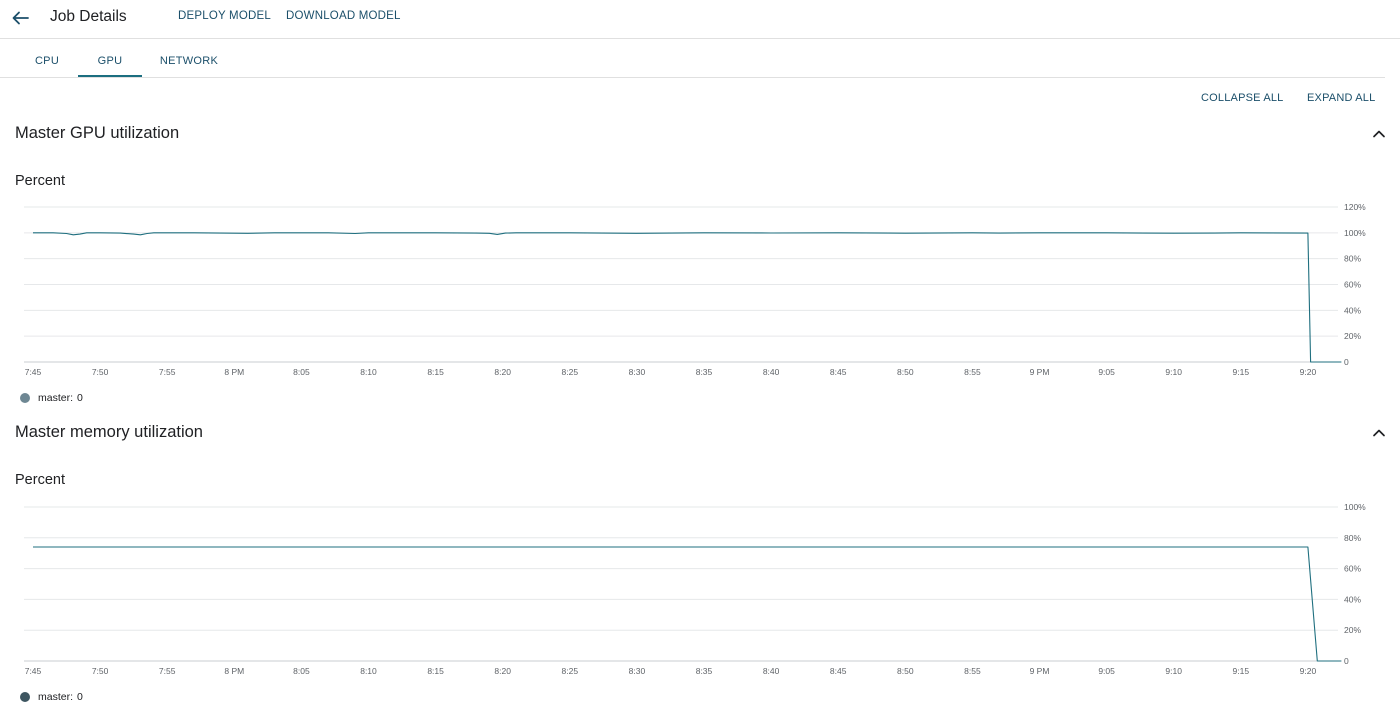  I want to click on active-tab-indicator, so click(110, 76).